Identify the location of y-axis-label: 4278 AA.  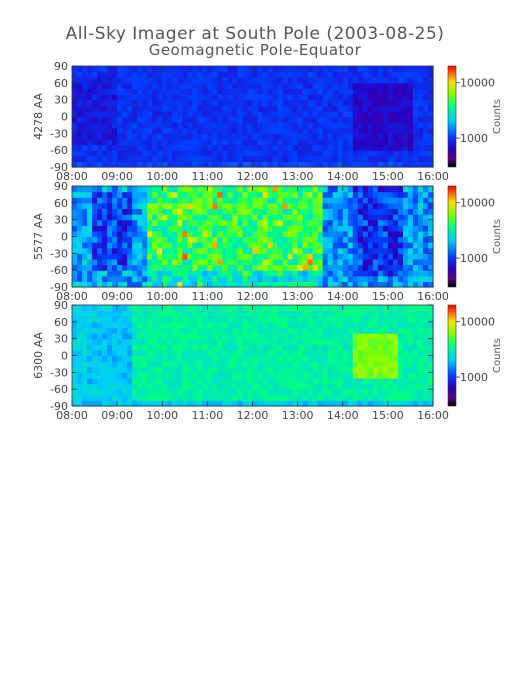
(38, 116).